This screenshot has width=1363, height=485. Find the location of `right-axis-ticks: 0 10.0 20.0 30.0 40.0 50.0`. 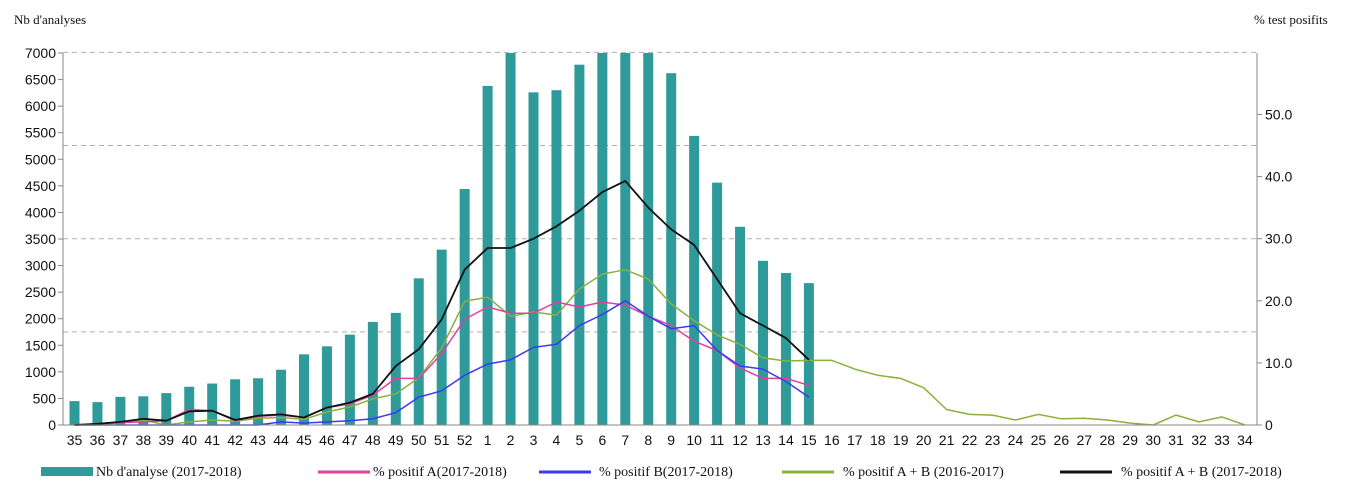

right-axis-ticks: 0 10.0 20.0 30.0 40.0 50.0 is located at coordinates (1274, 269).